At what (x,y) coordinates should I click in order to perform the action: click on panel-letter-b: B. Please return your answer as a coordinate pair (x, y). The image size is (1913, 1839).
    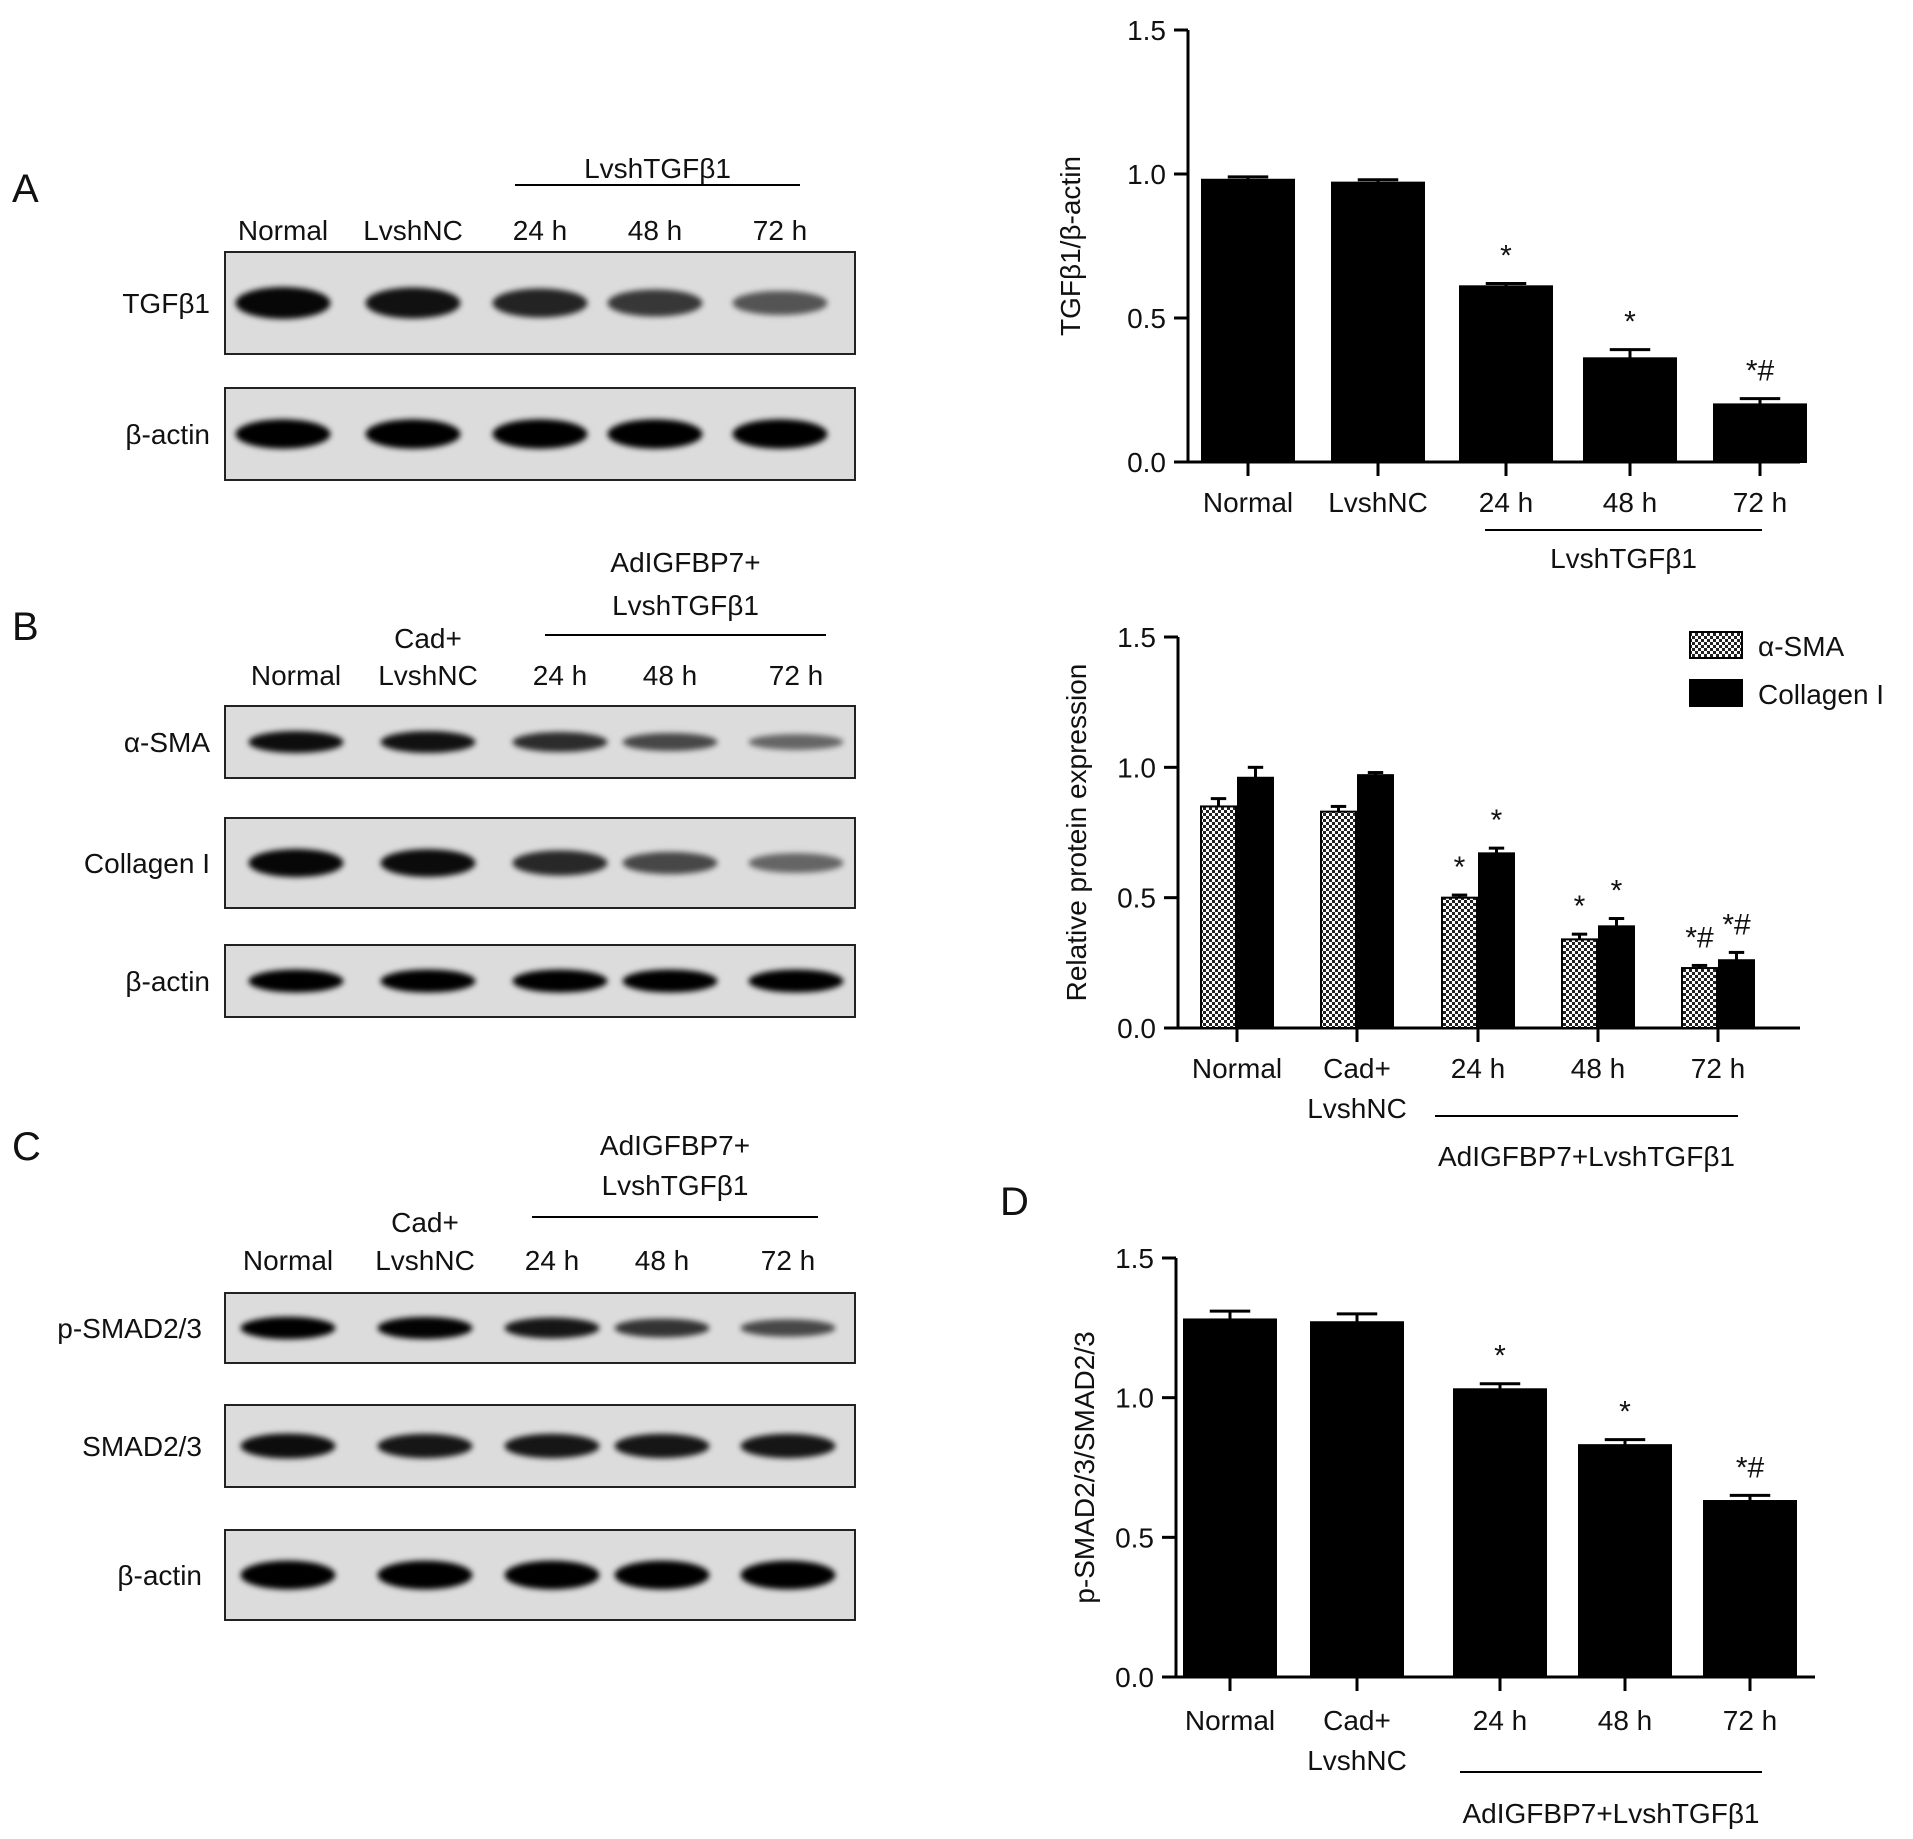
    Looking at the image, I should click on (25, 627).